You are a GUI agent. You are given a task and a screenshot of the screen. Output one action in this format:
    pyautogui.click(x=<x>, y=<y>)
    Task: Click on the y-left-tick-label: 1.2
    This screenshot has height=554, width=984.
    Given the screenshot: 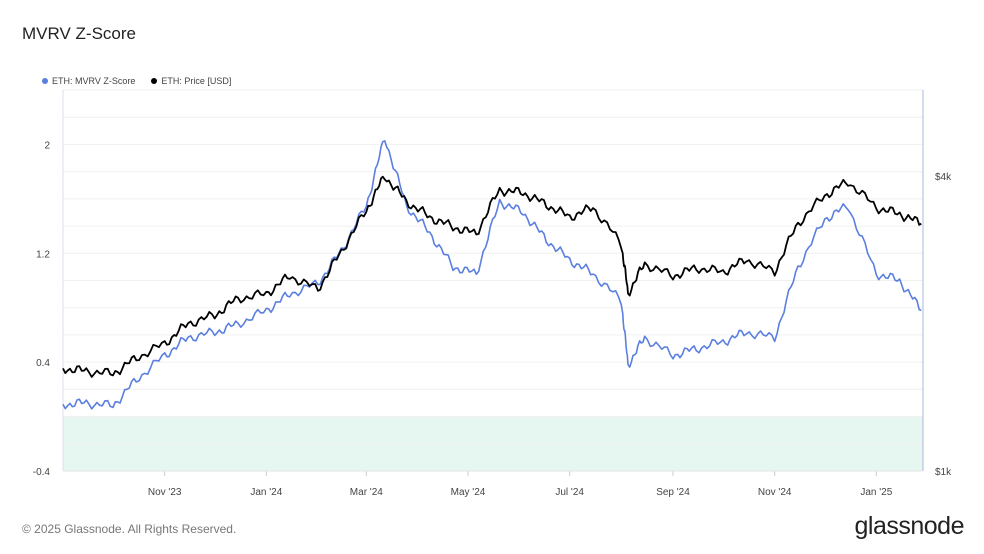 What is the action you would take?
    pyautogui.click(x=43, y=254)
    